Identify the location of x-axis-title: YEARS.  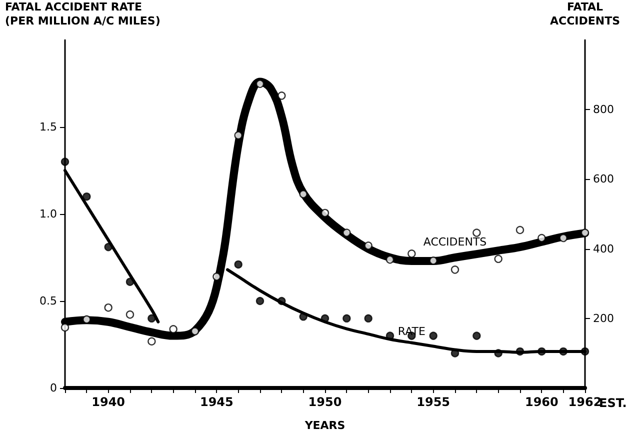
(325, 425).